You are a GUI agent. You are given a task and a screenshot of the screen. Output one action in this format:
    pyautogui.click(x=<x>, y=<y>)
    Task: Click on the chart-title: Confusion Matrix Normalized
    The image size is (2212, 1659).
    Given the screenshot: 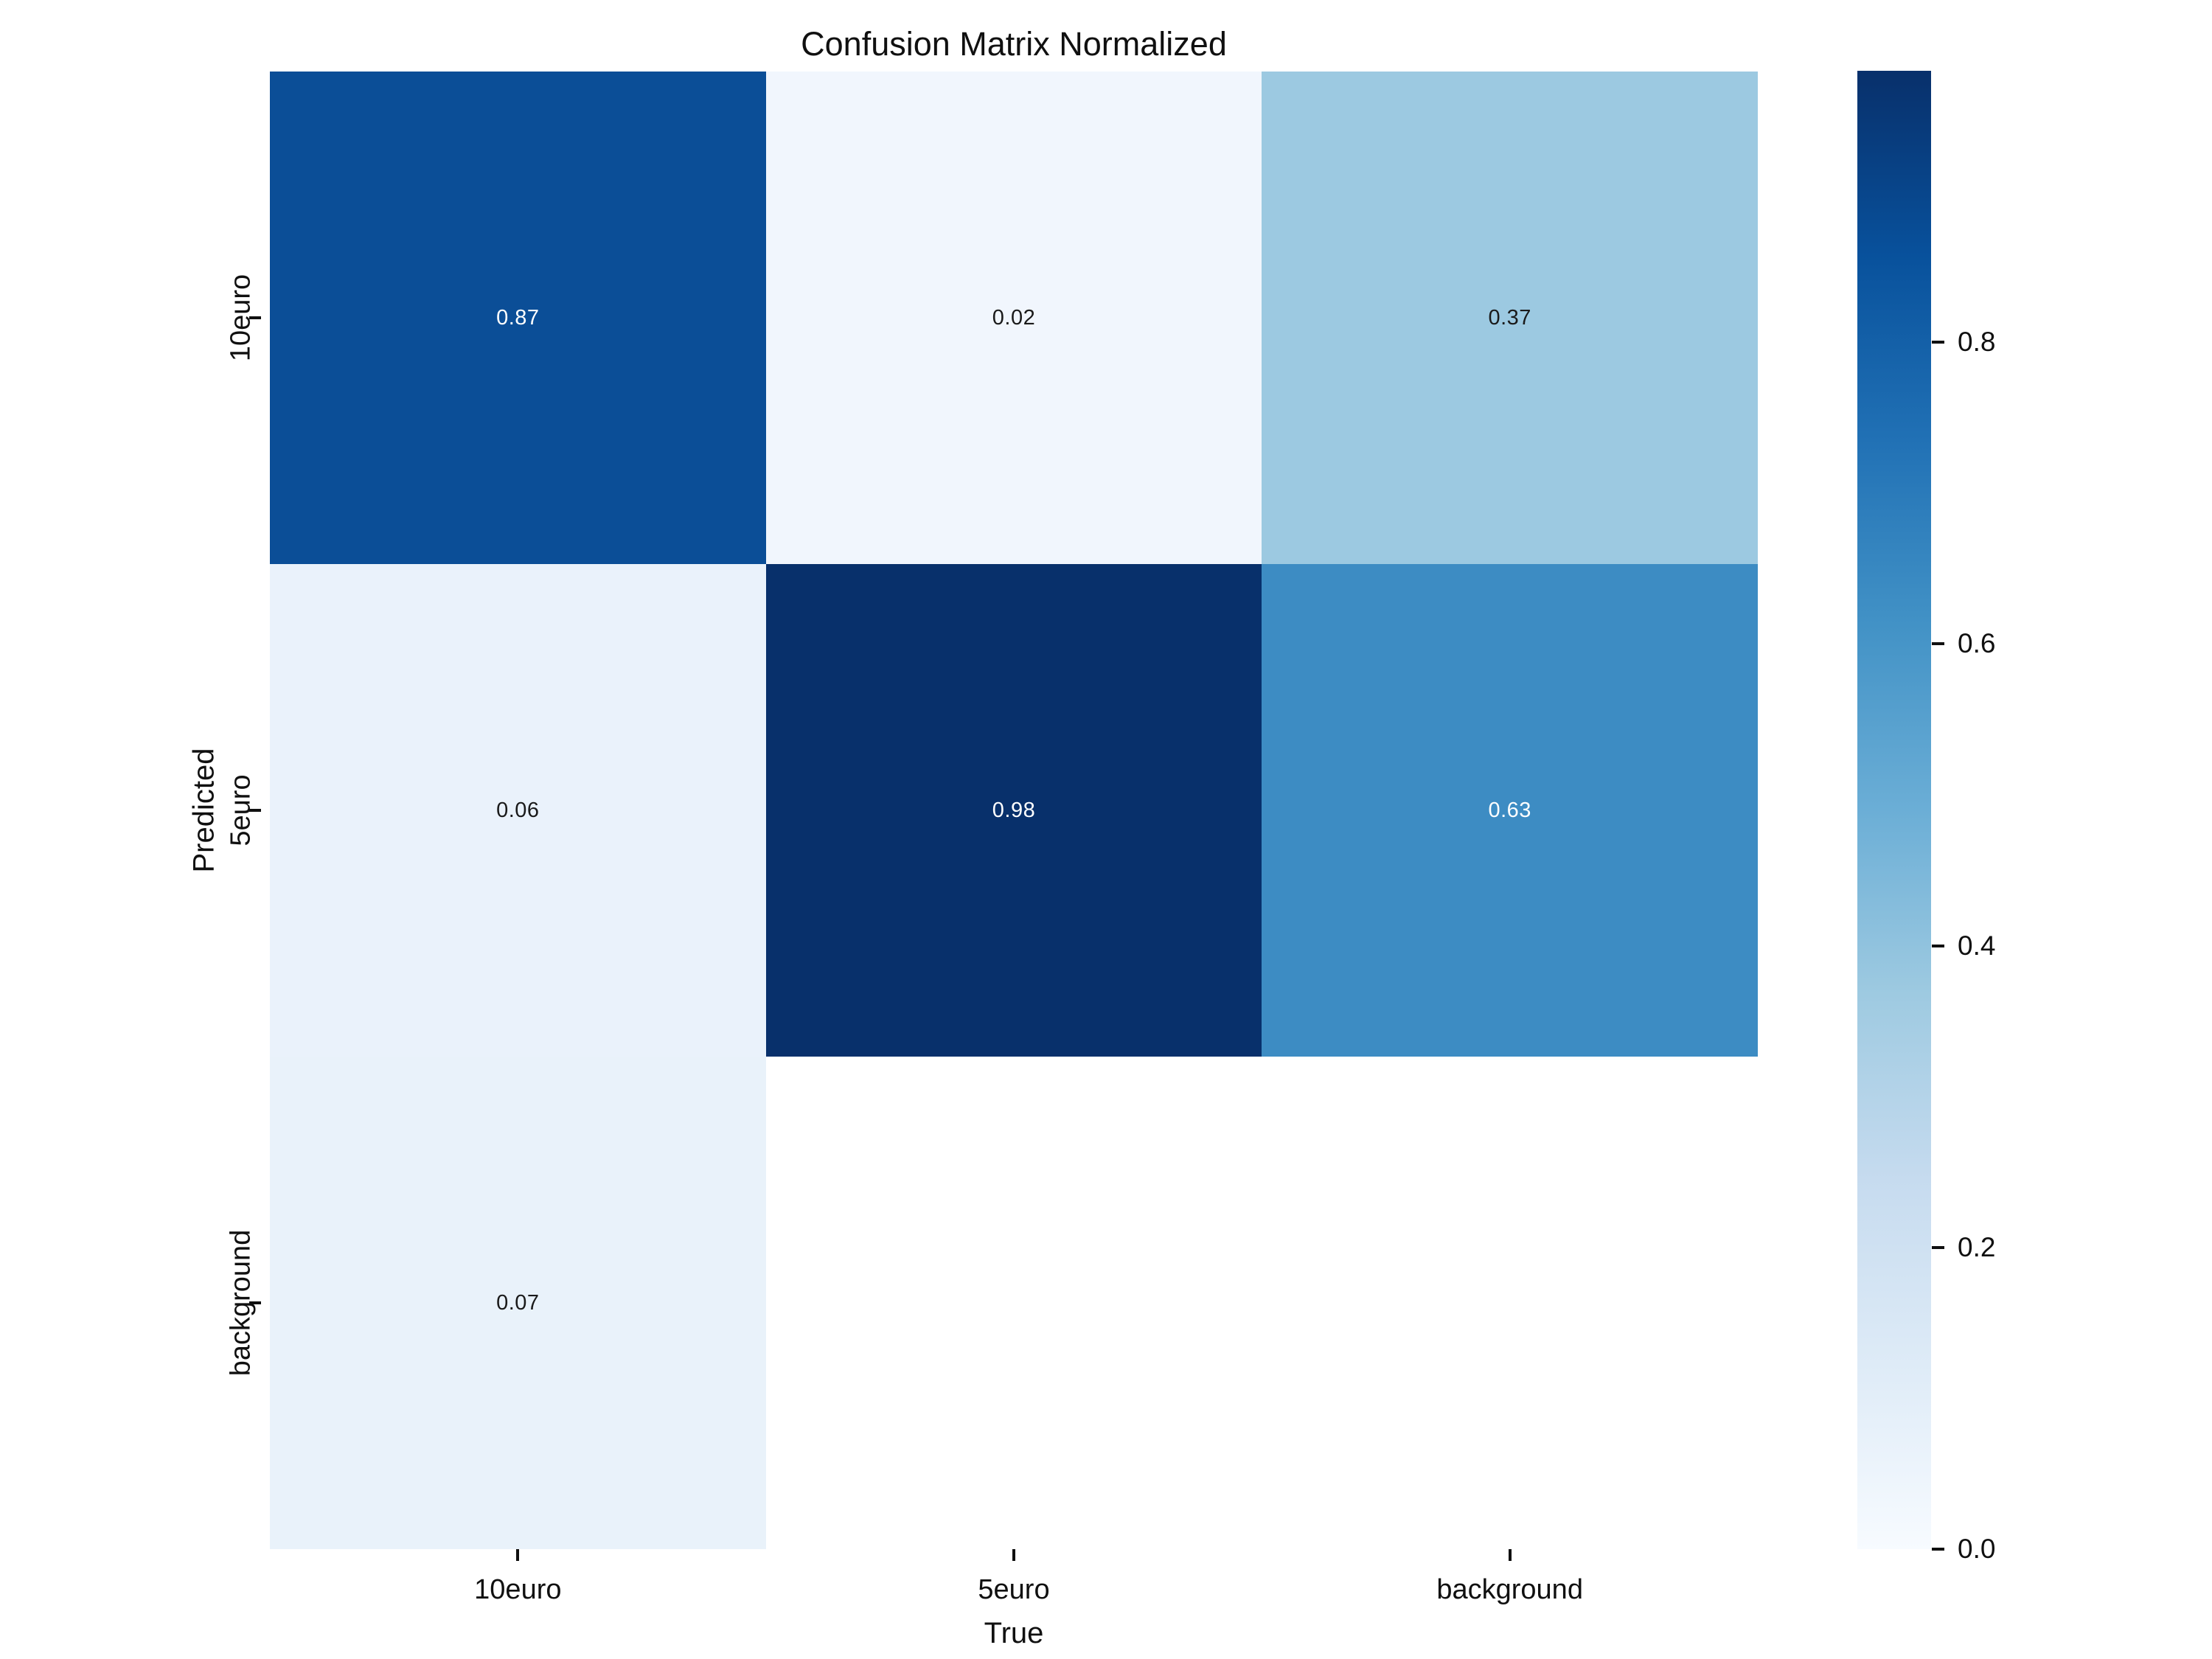 What is the action you would take?
    pyautogui.click(x=1014, y=44)
    